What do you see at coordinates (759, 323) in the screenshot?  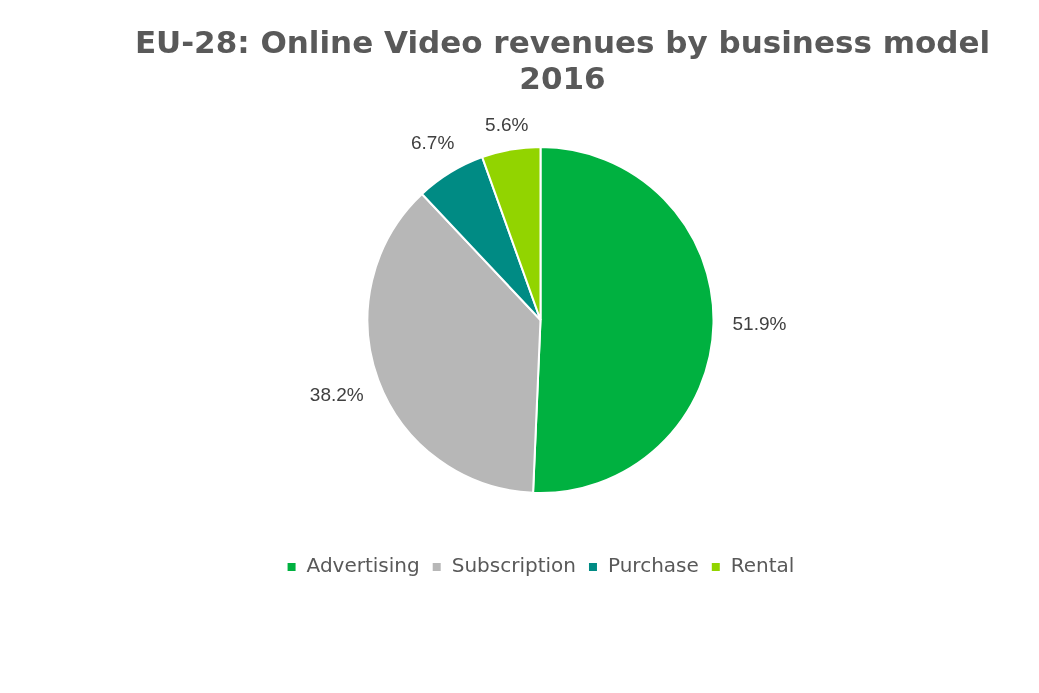 I see `data-label: 51.9%` at bounding box center [759, 323].